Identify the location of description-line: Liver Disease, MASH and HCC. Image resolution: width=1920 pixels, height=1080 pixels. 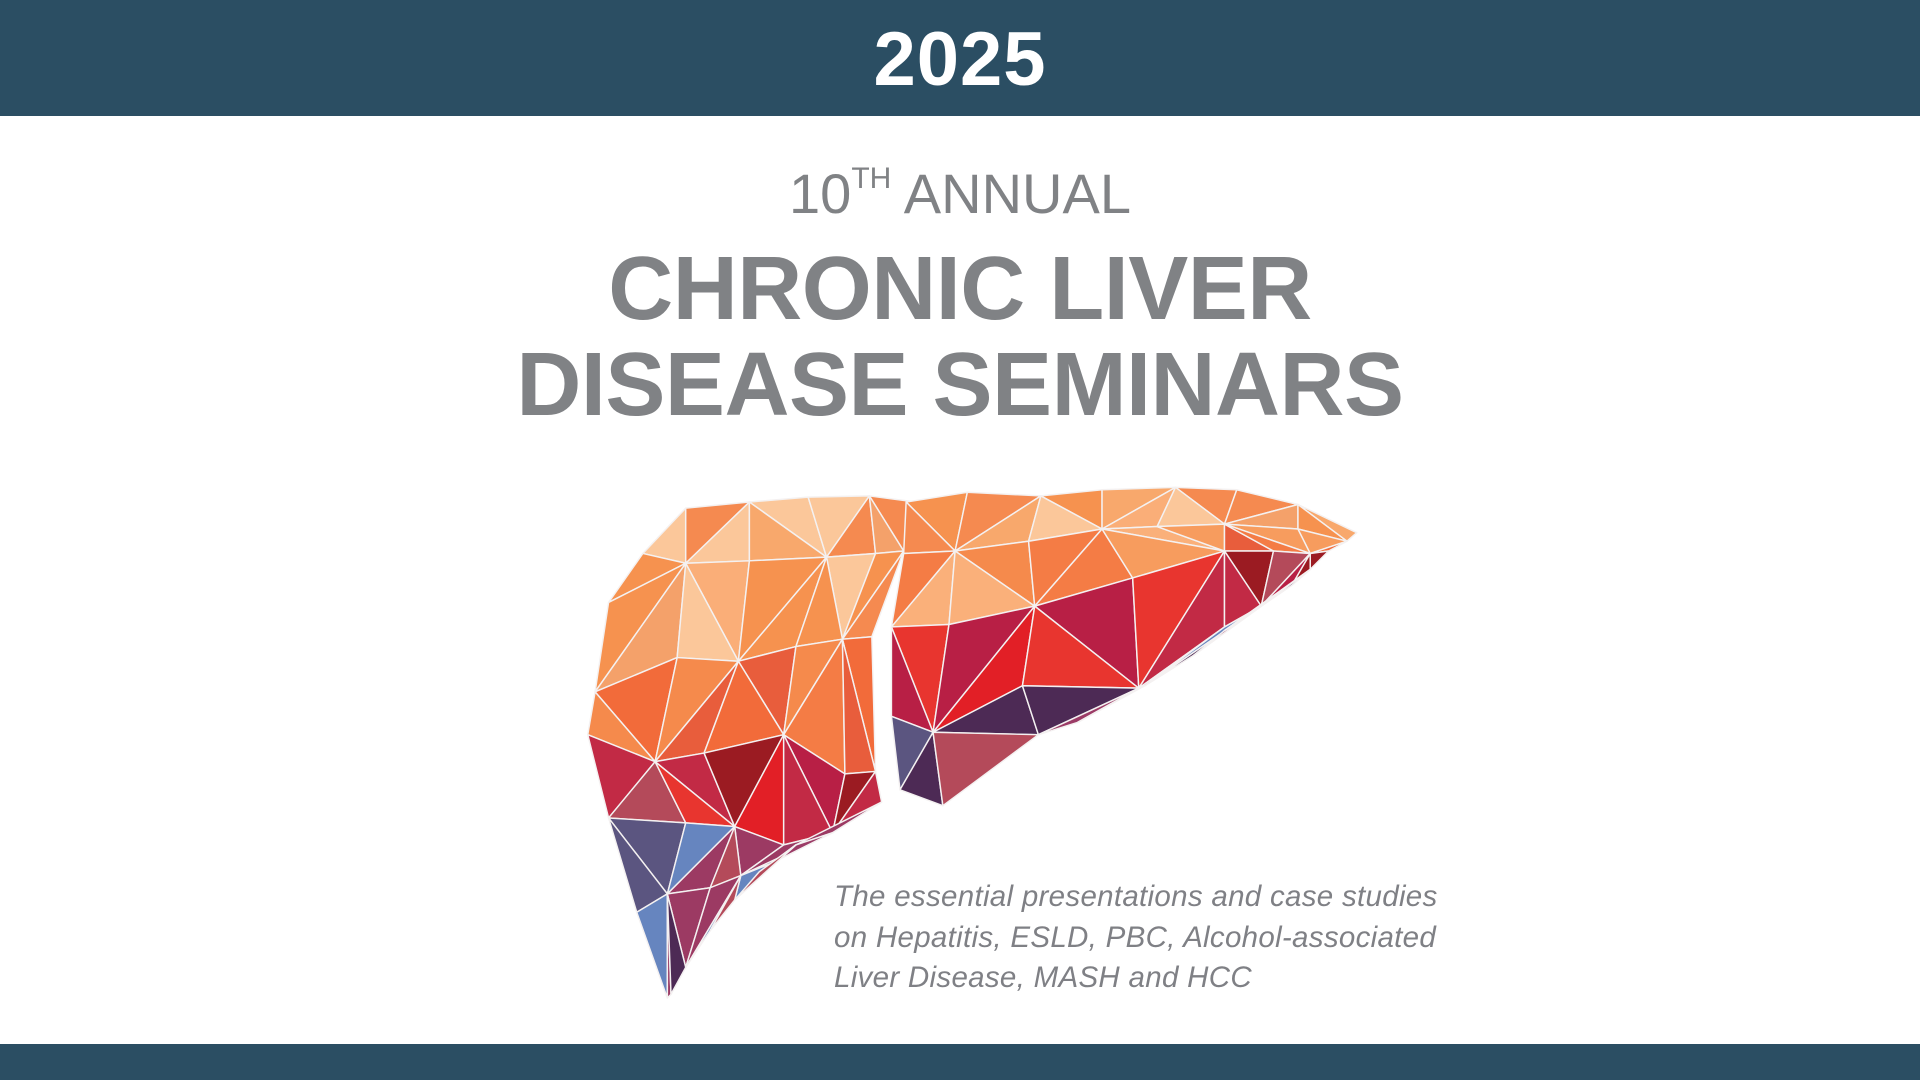
(1043, 977).